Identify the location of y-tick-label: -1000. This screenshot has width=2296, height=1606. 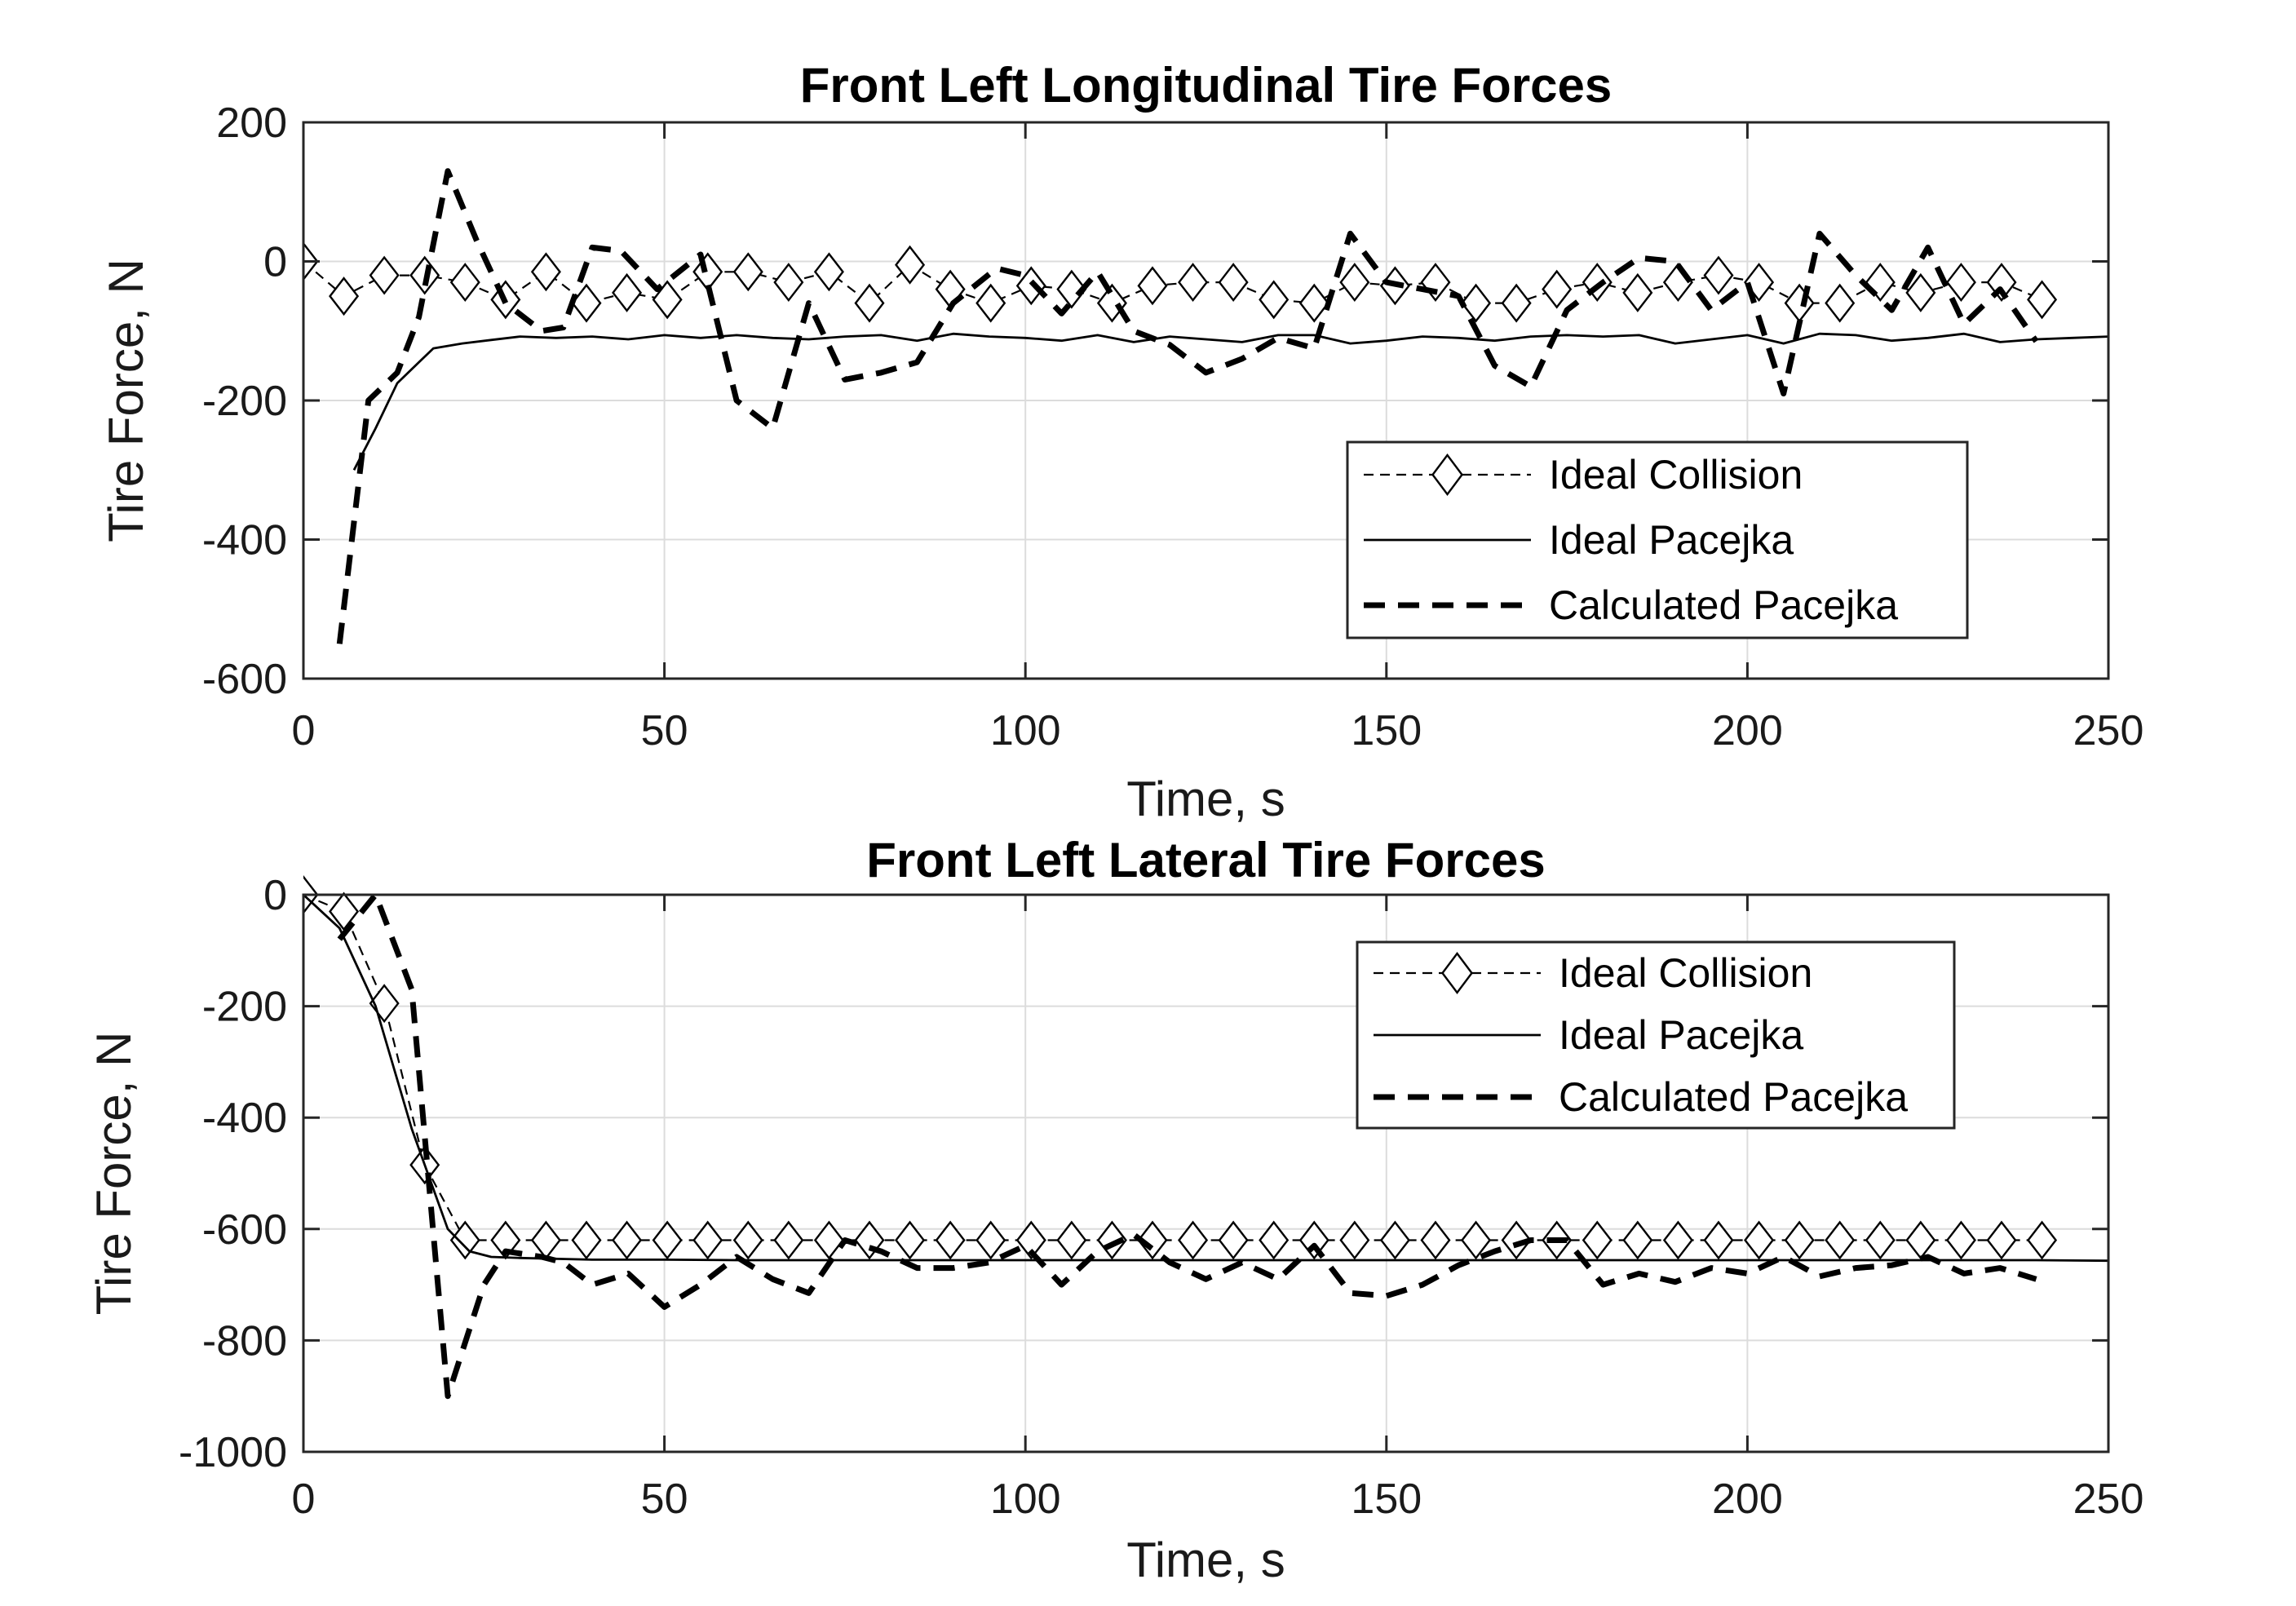
(233, 1453).